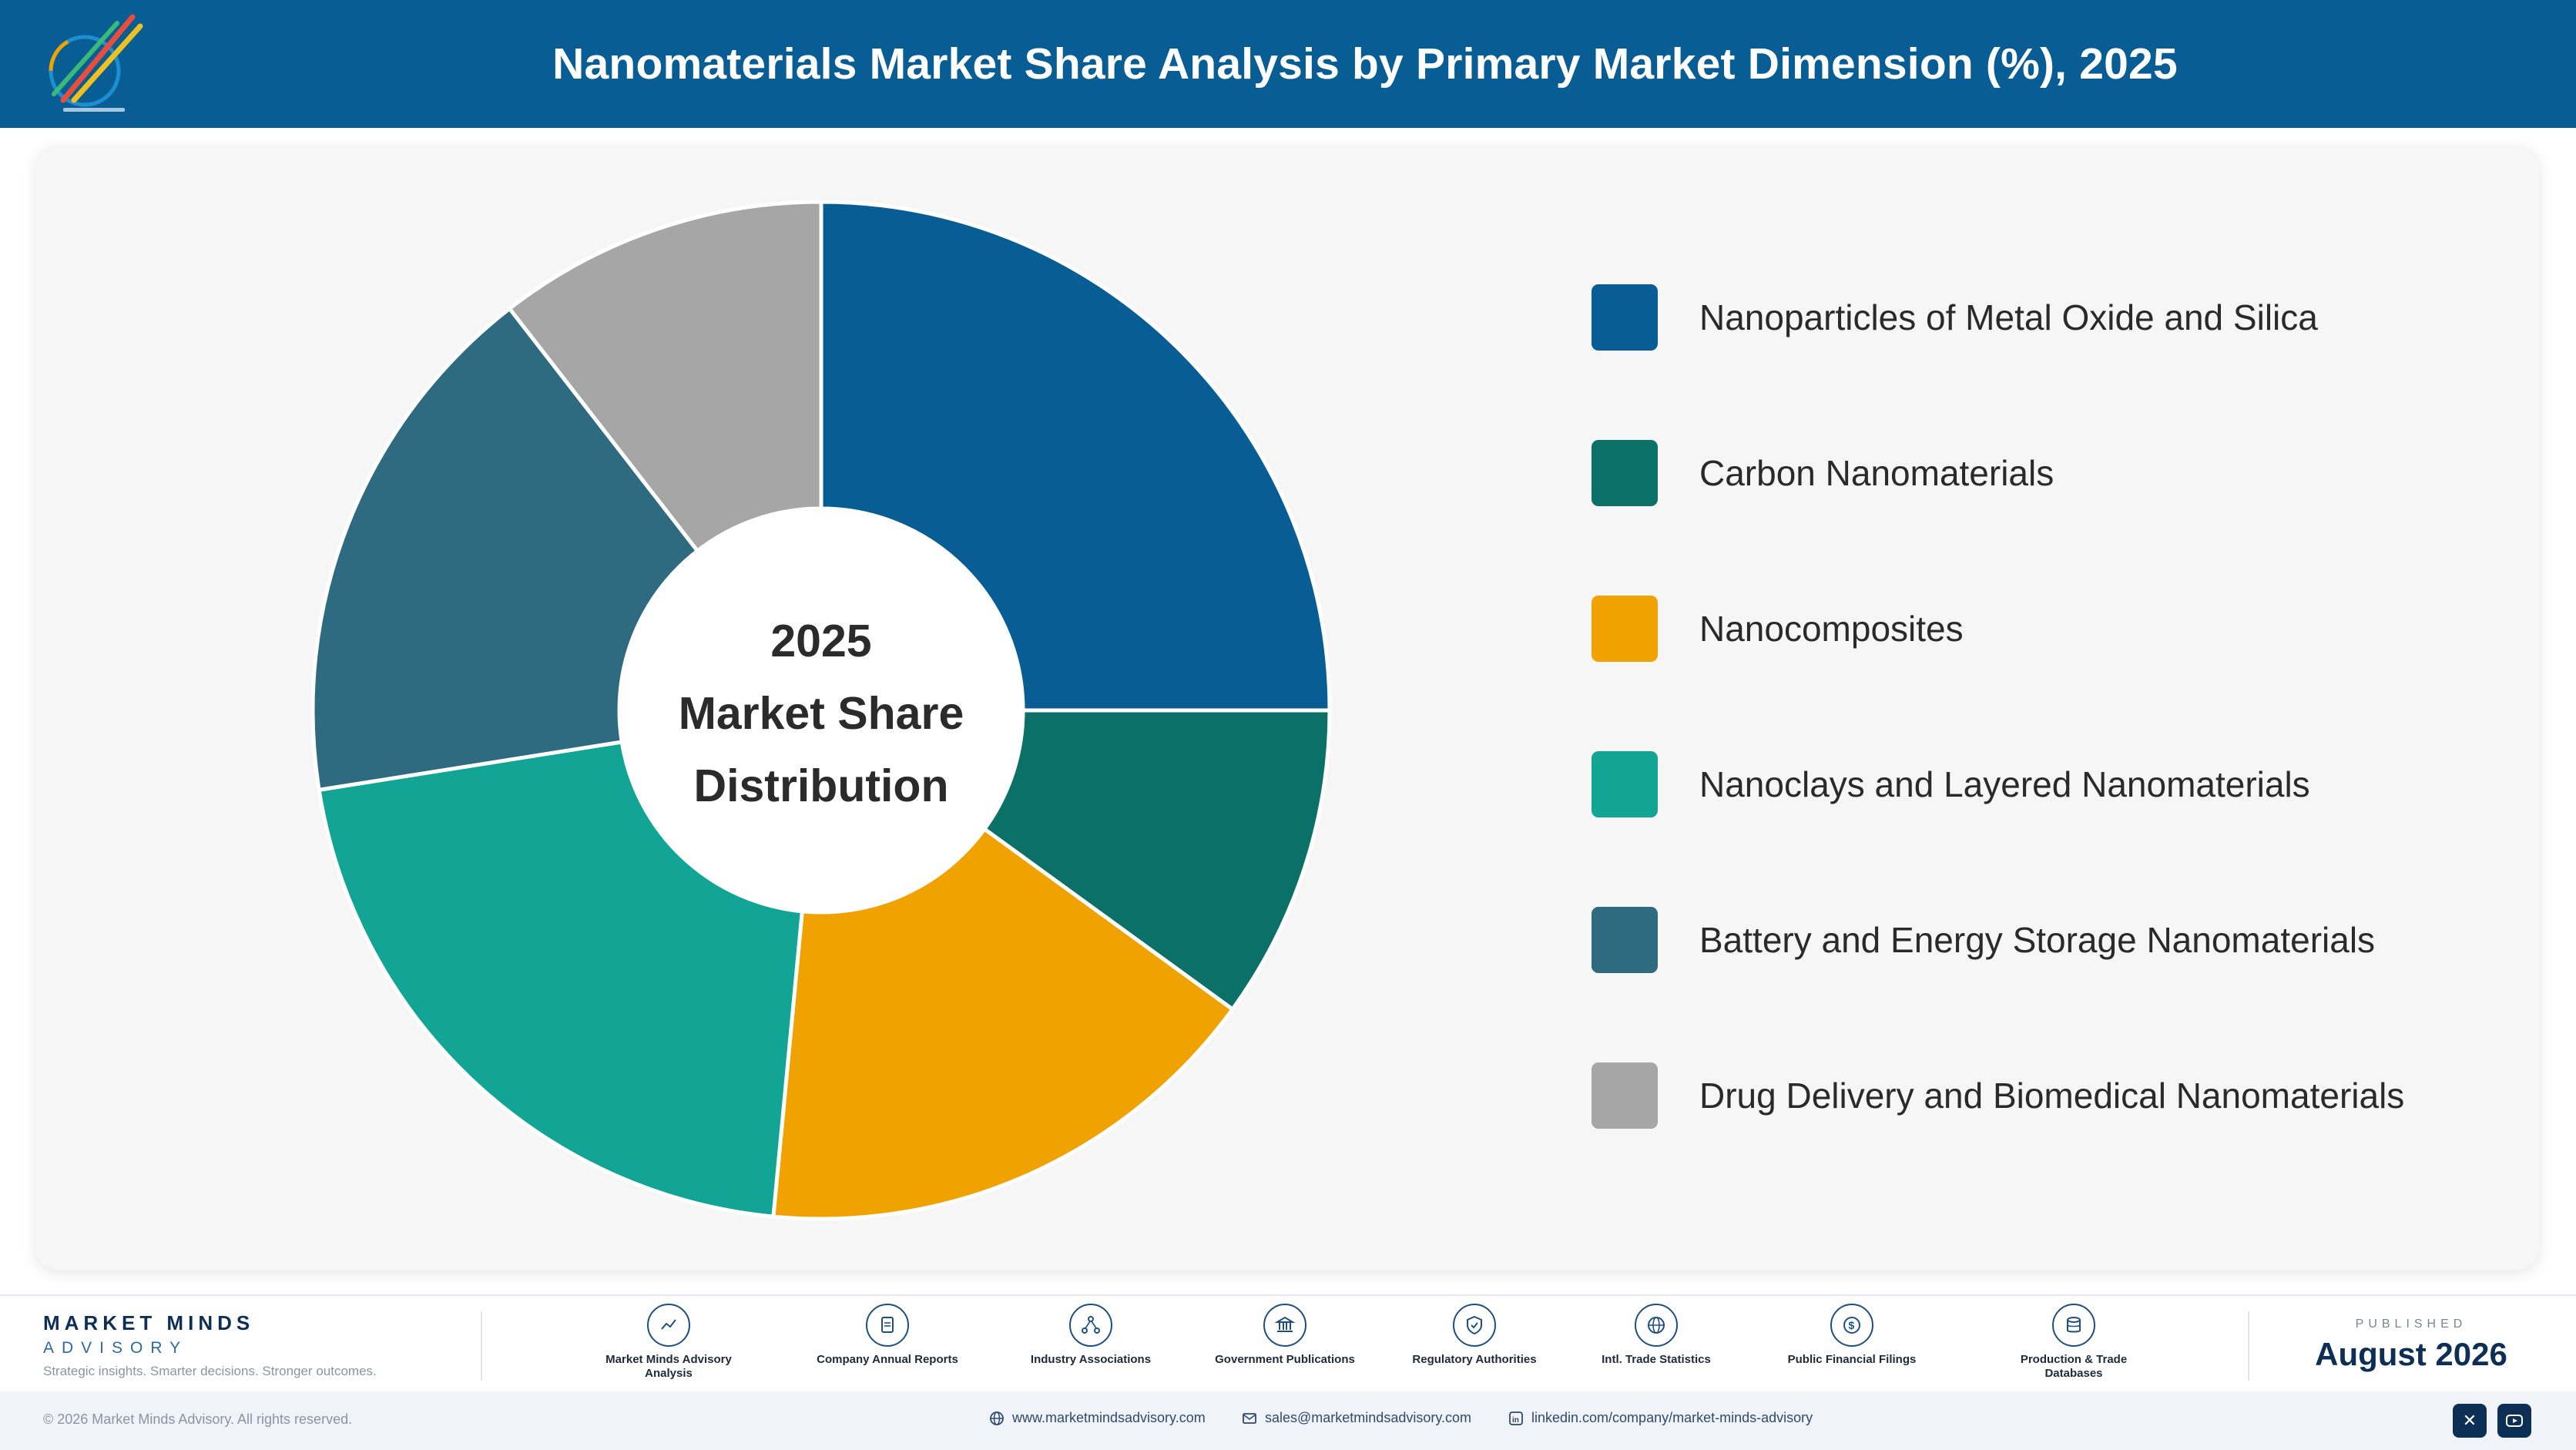 The width and height of the screenshot is (2576, 1450). Describe the element at coordinates (668, 1366) in the screenshot. I see `source-label: Market Minds Advisory Analysis` at that location.